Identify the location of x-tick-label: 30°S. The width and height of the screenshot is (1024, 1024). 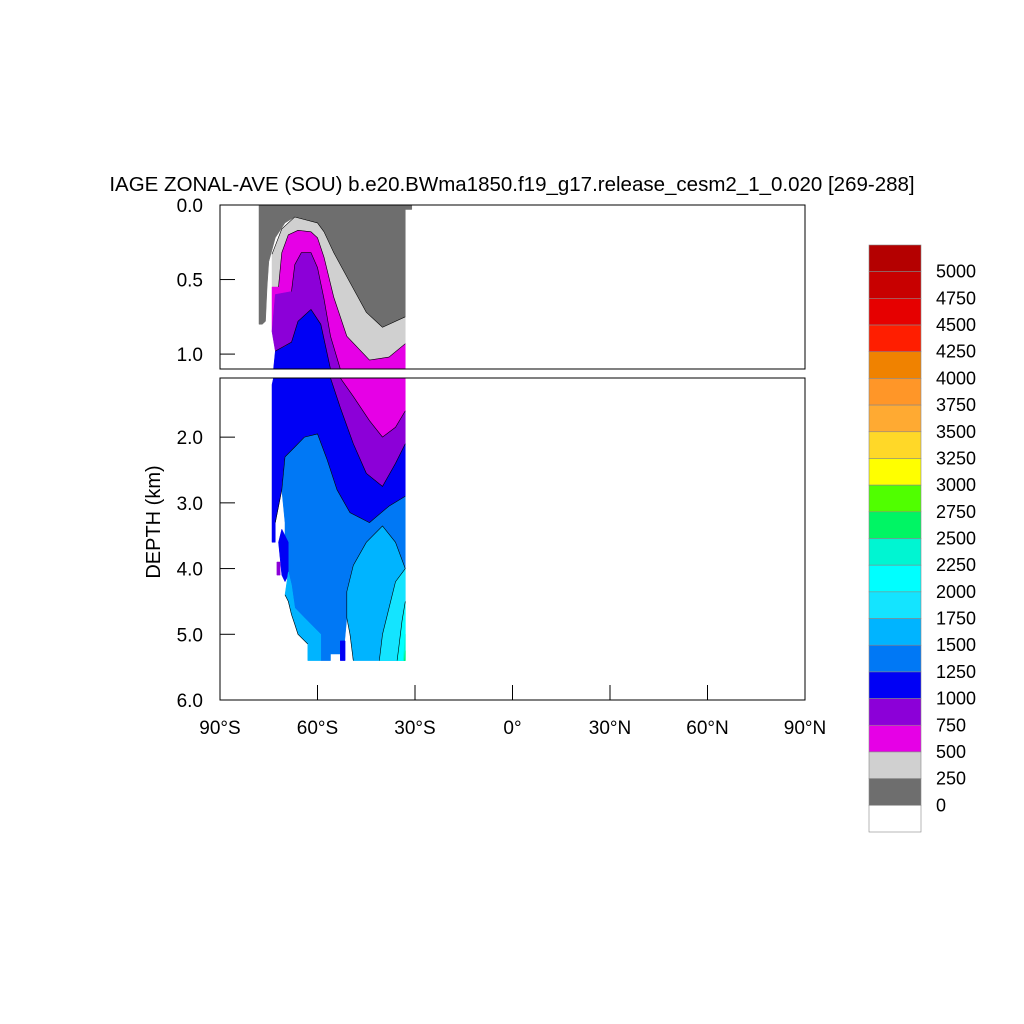
(414, 728).